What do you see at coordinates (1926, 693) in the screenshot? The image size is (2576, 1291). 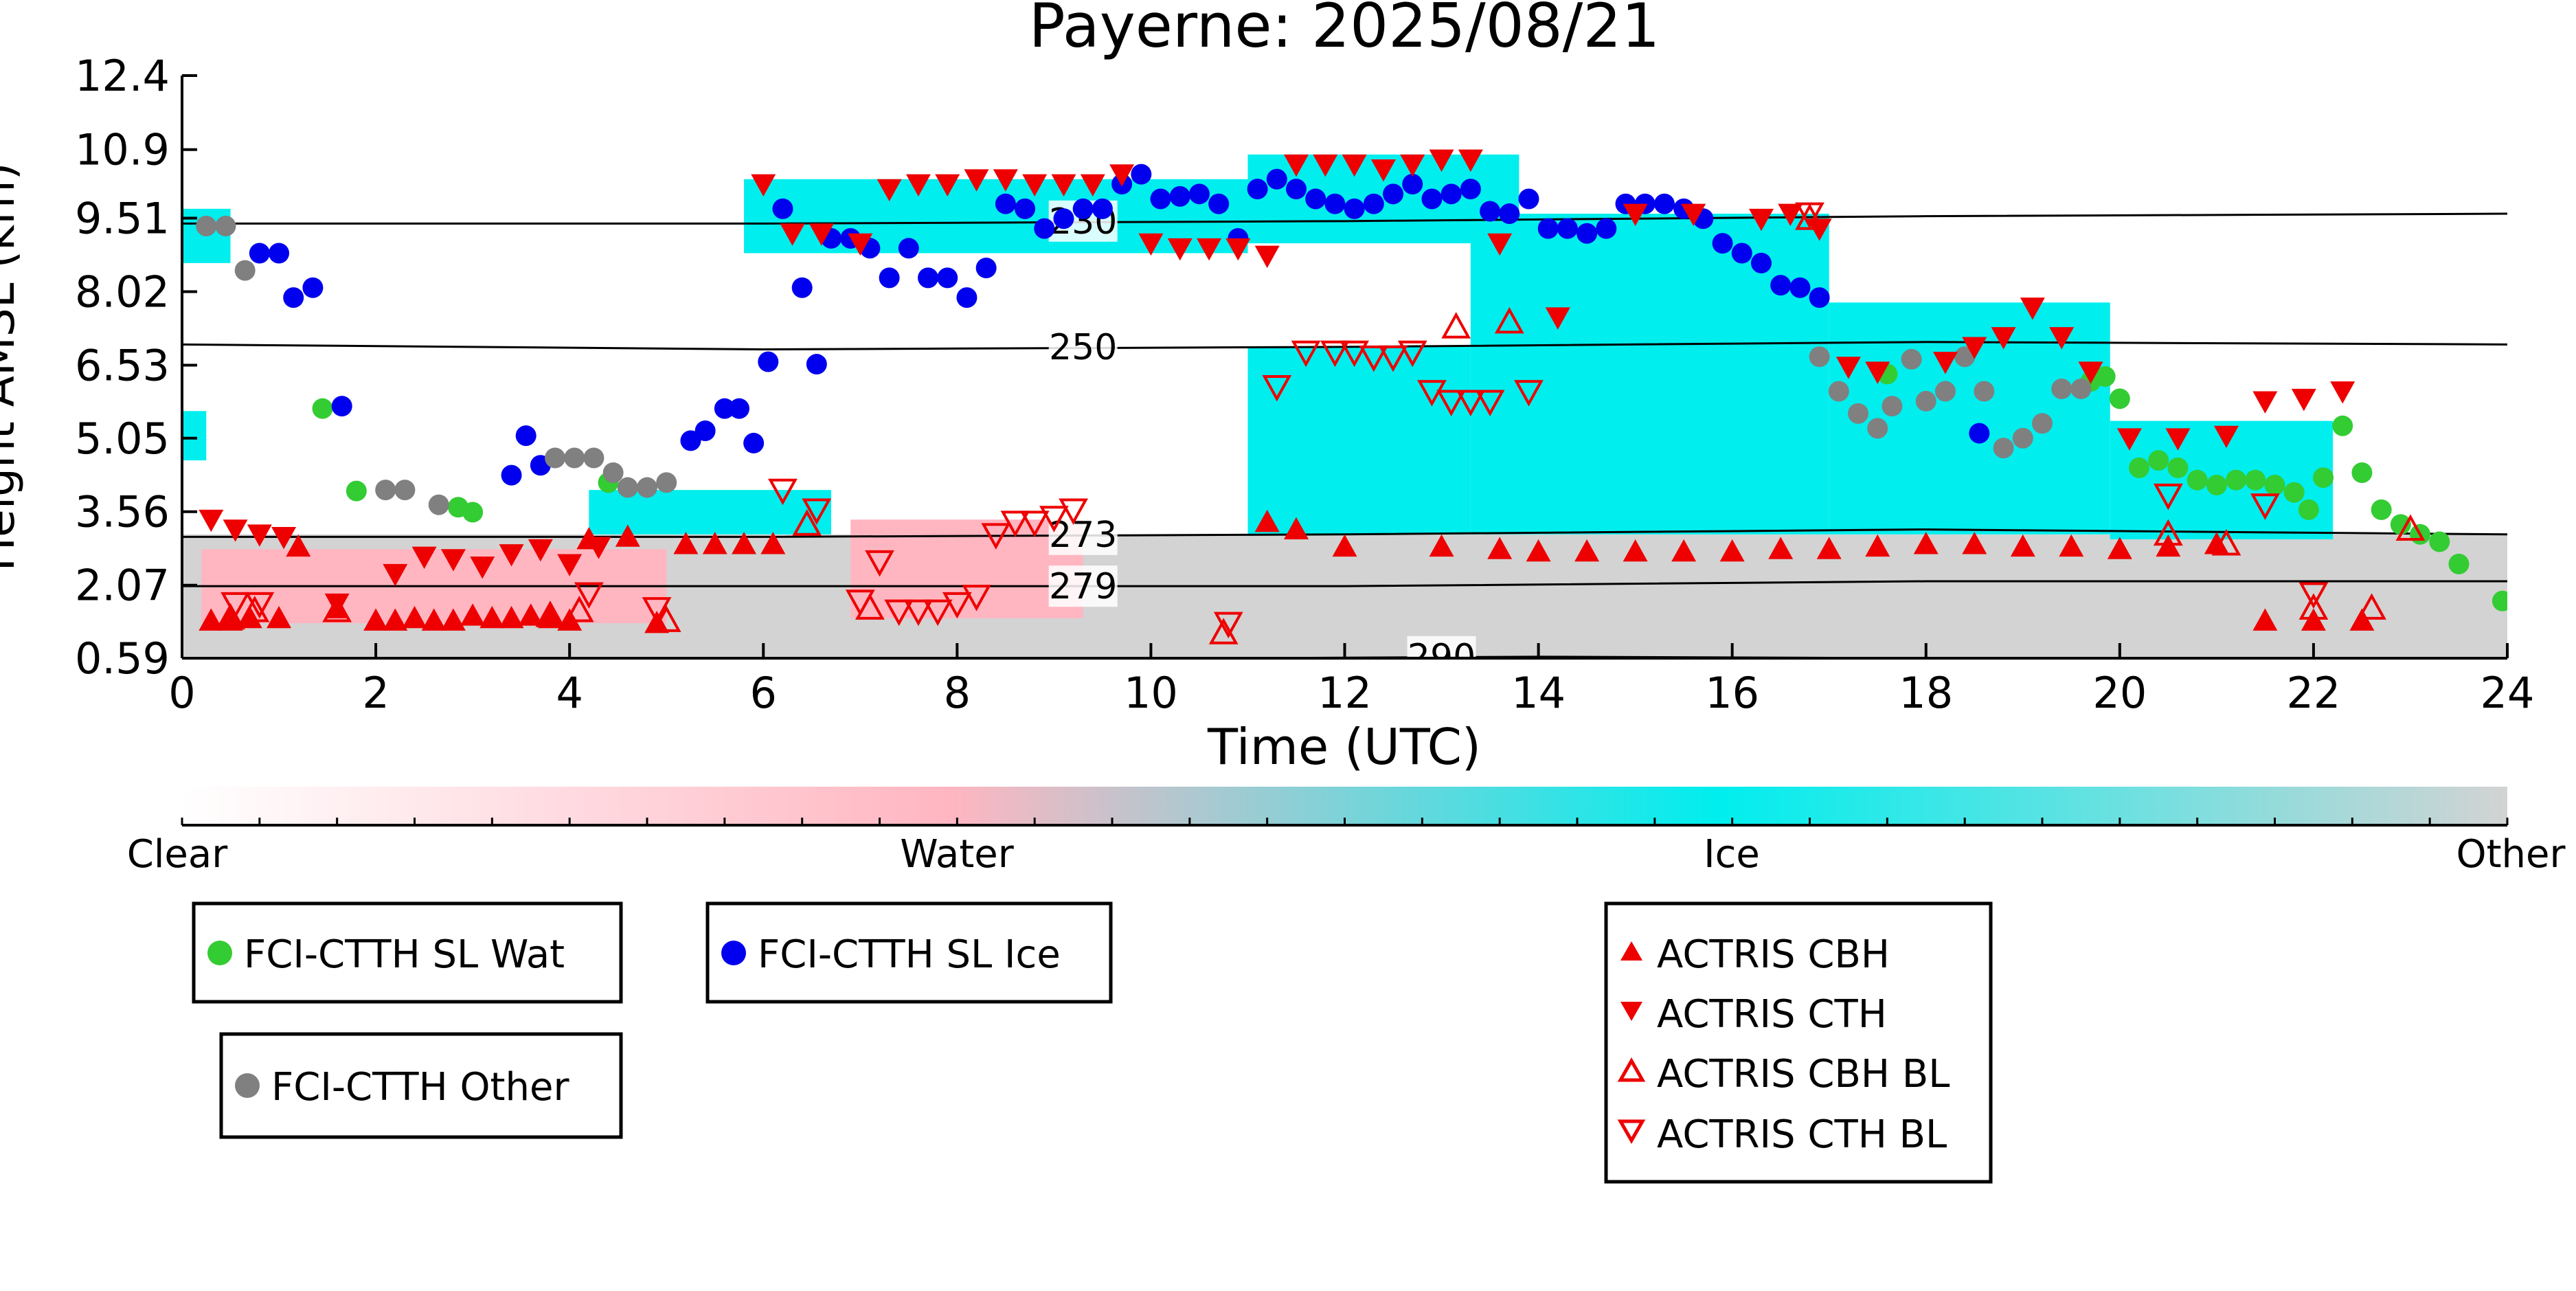 I see `x-tick-label: 18` at bounding box center [1926, 693].